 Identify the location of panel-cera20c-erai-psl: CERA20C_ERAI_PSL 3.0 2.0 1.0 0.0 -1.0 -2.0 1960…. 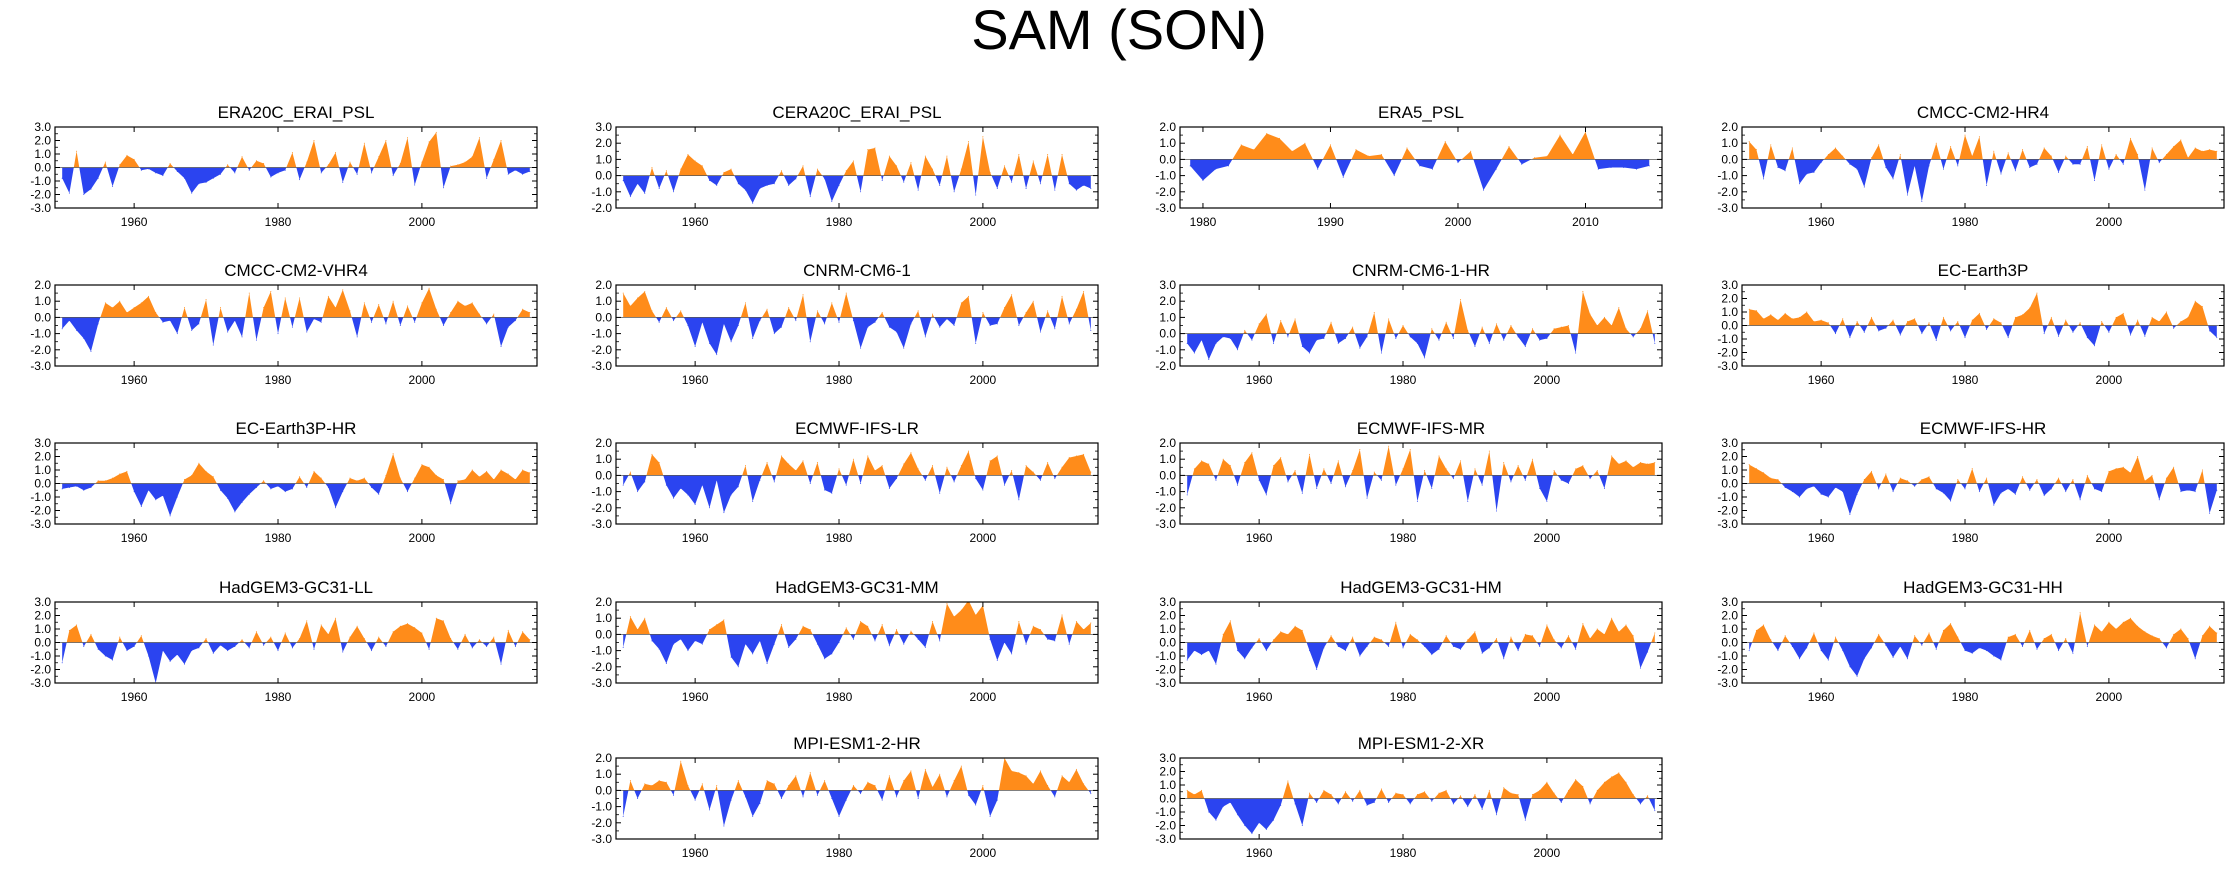
(845, 166).